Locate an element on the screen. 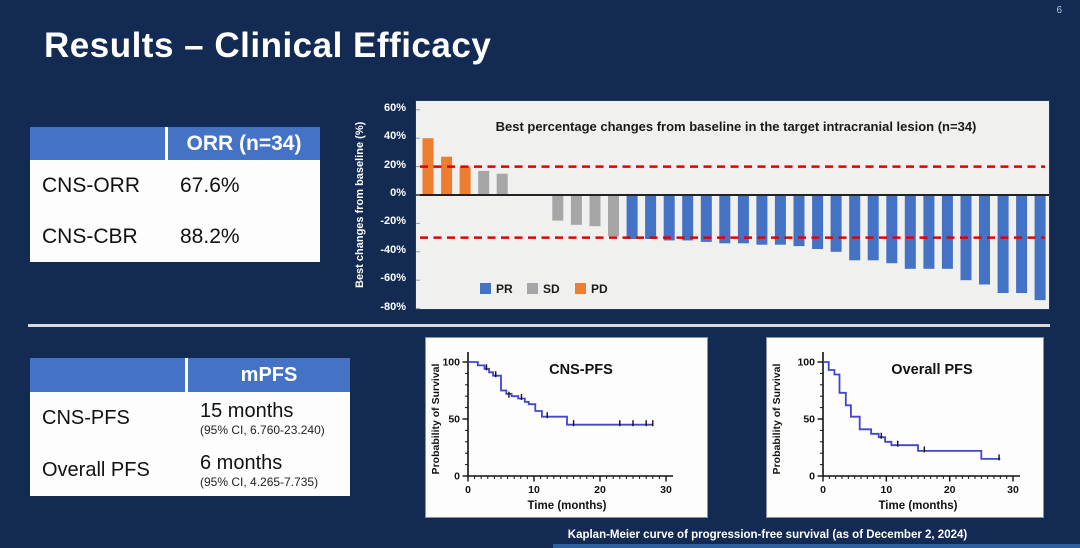 The width and height of the screenshot is (1080, 548). legend-swatch-pr is located at coordinates (485, 288).